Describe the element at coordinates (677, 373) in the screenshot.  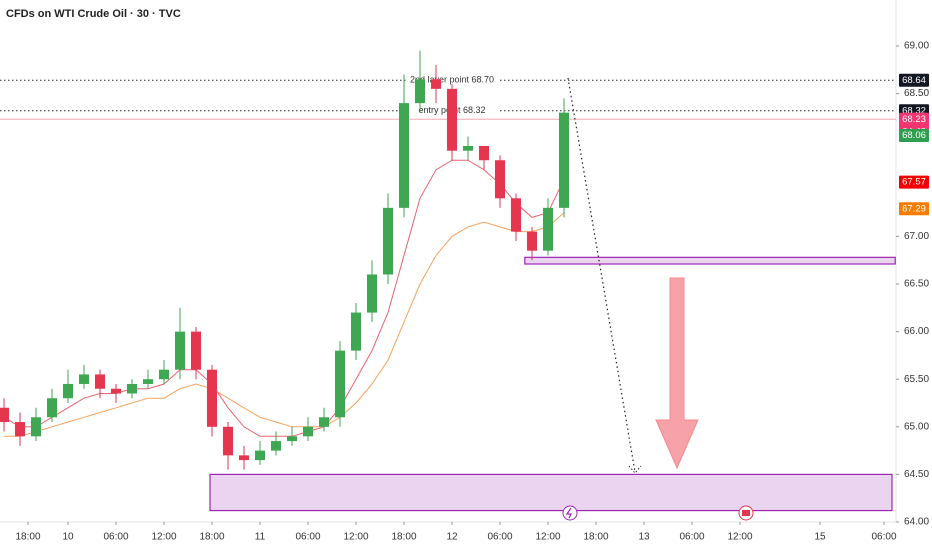
I see `down-arrow` at that location.